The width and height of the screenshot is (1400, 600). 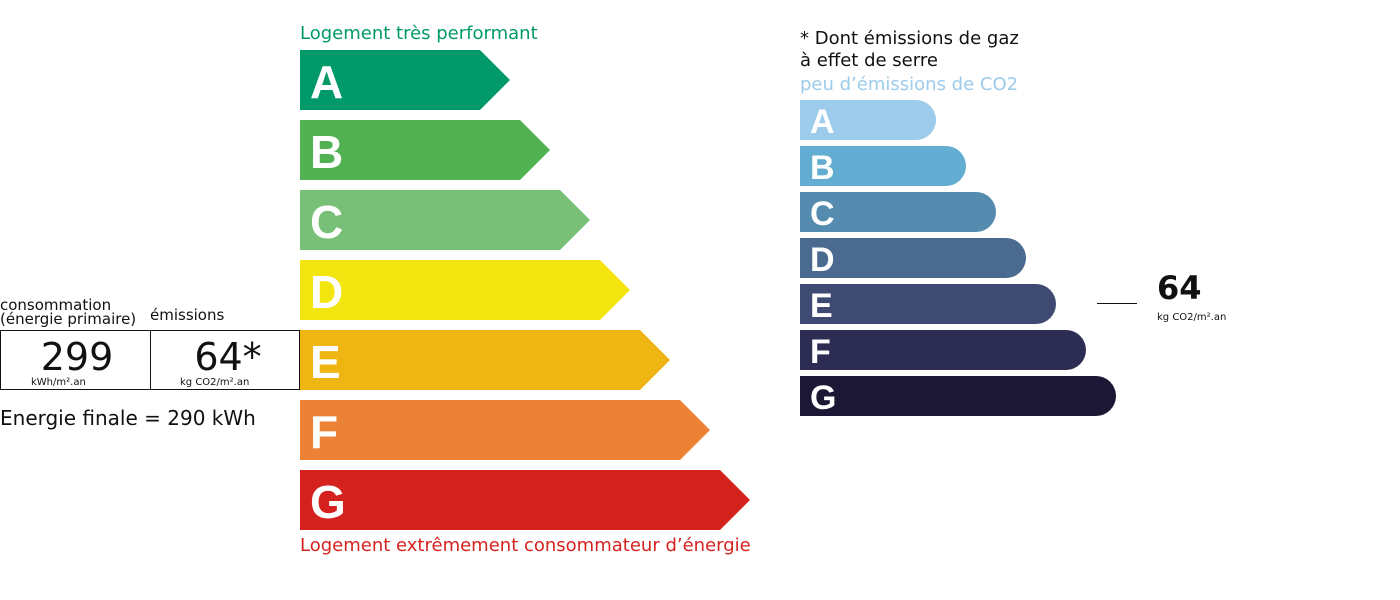 I want to click on emissions-label: émissions, so click(x=187, y=315).